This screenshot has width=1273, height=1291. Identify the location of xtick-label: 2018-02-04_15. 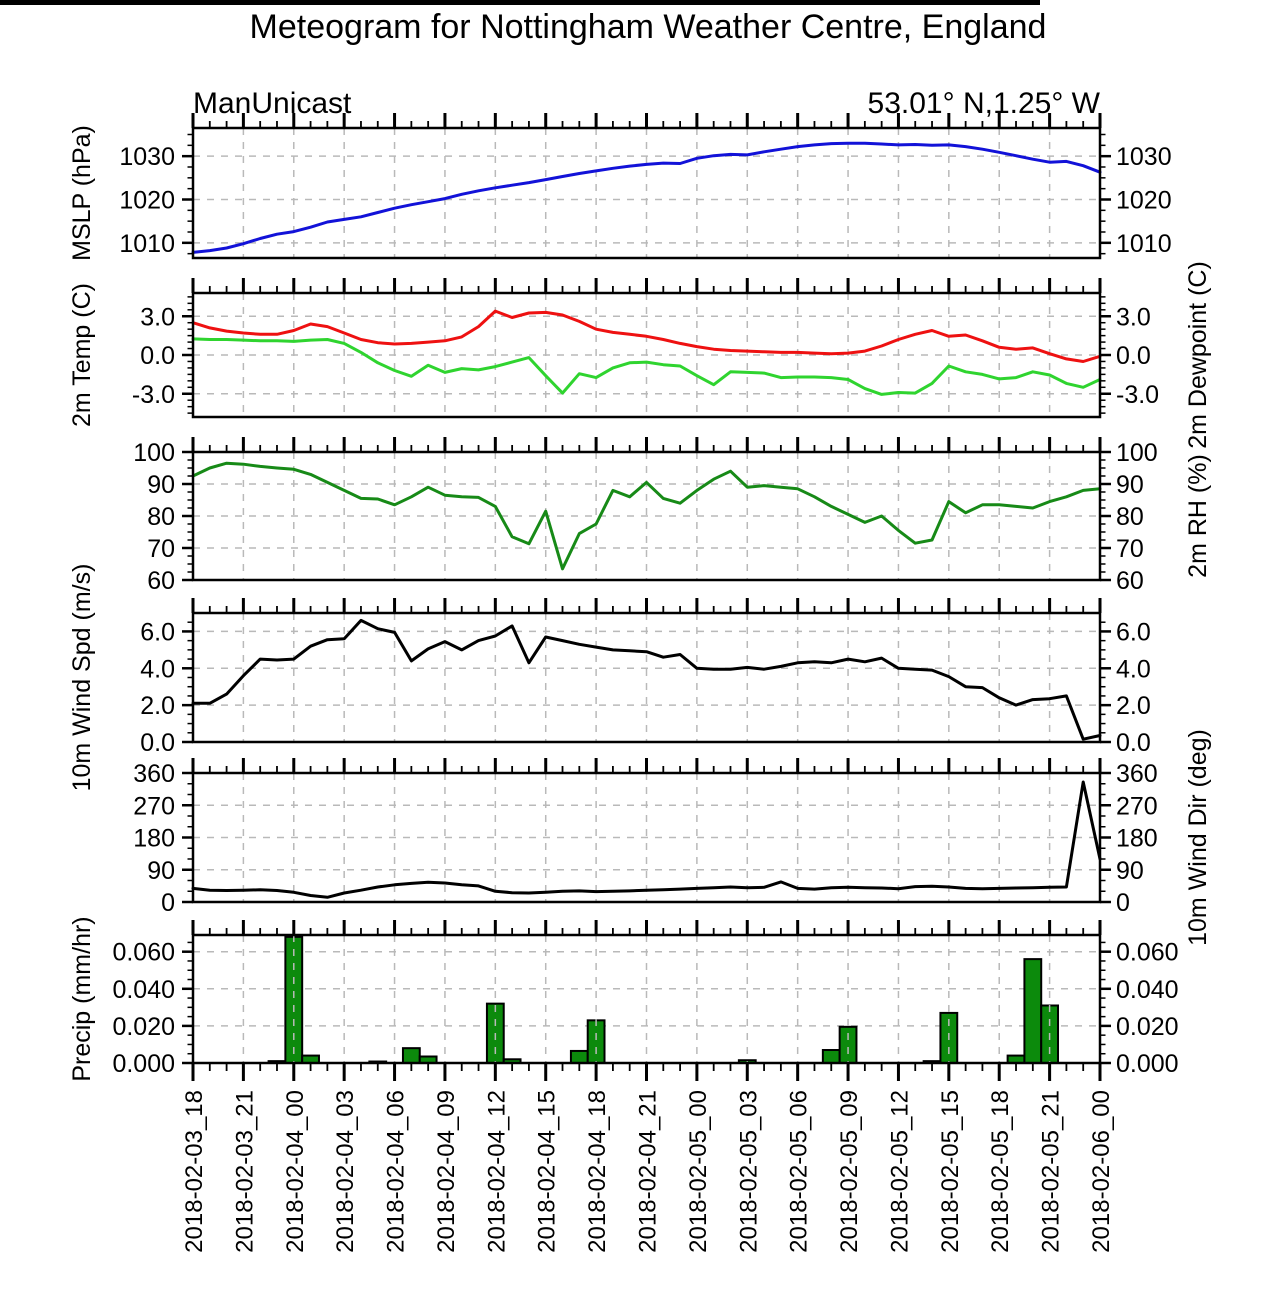
(547, 1171).